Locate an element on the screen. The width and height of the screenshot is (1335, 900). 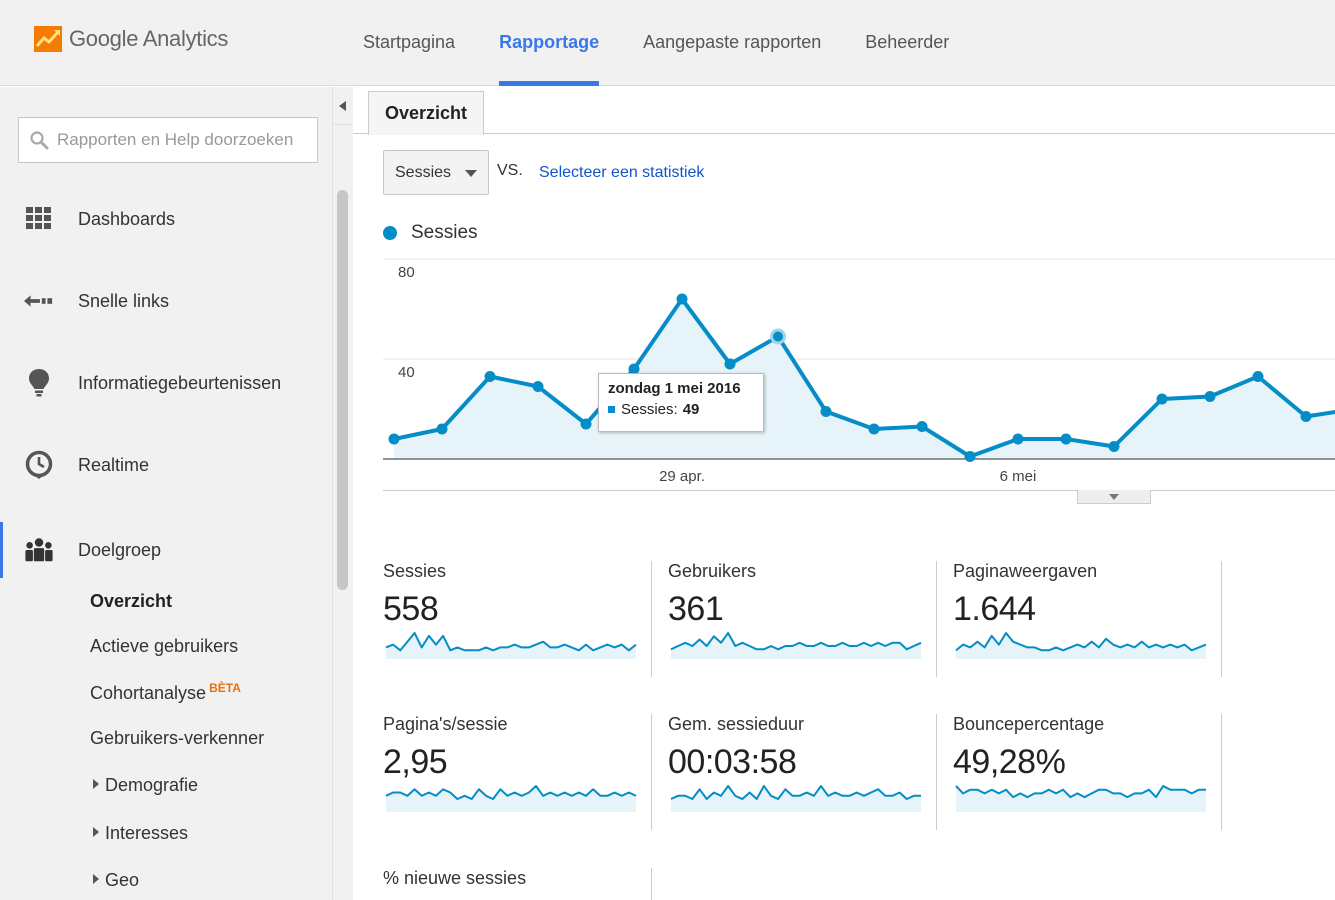
tooltip-series-label: Sessies: is located at coordinates (649, 409).